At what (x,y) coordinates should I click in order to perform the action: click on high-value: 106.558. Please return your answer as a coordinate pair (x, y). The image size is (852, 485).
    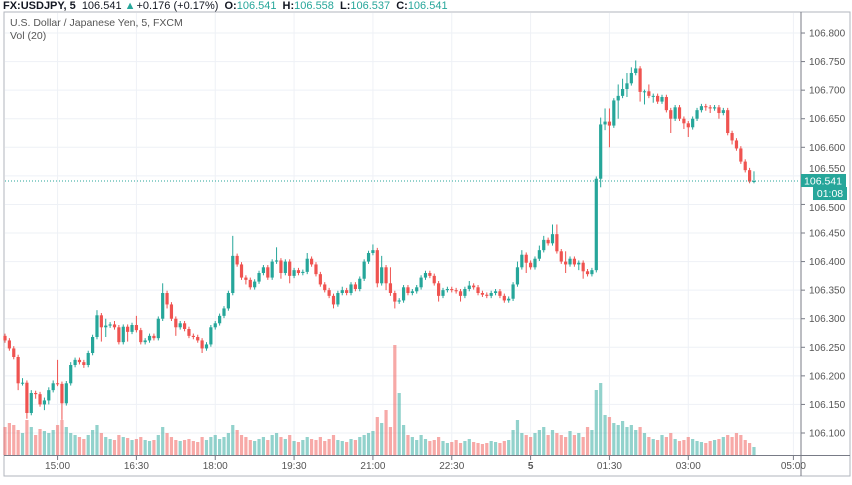
    Looking at the image, I should click on (314, 6).